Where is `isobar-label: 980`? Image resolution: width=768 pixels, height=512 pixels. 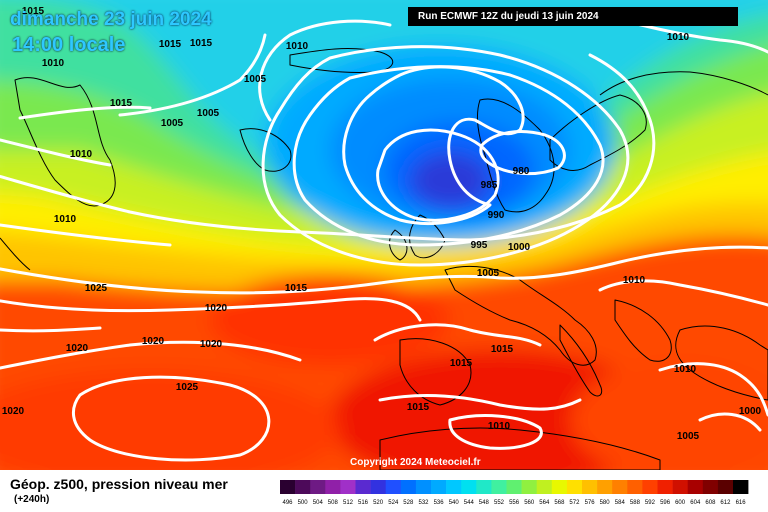 isobar-label: 980 is located at coordinates (521, 171).